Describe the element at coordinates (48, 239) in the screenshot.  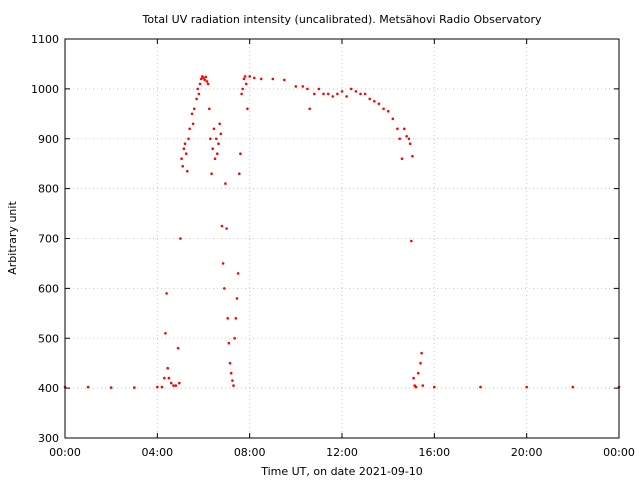
I see `y-tick-label: 700` at that location.